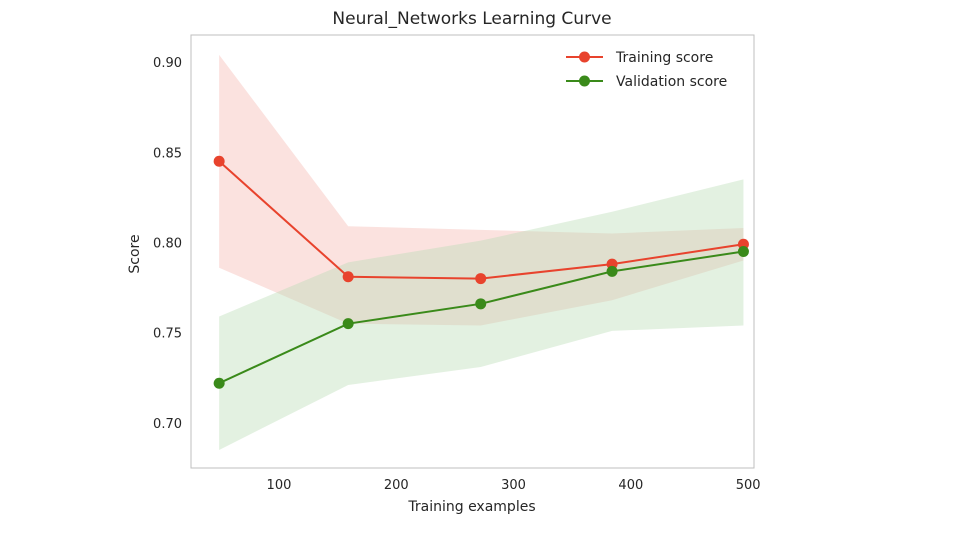  I want to click on y-tick-label: 0.85, so click(167, 153).